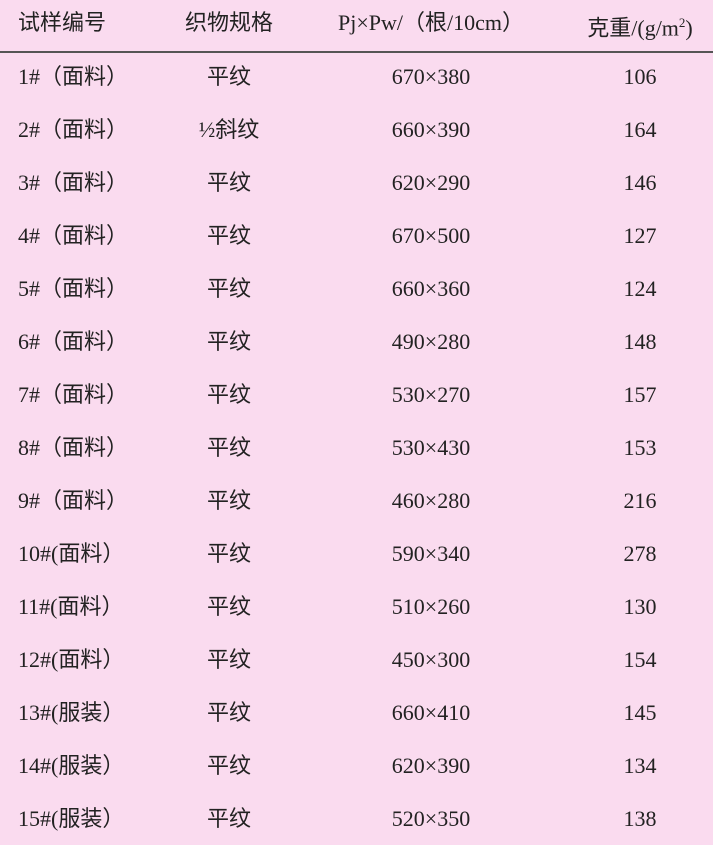 Image resolution: width=713 pixels, height=845 pixels. I want to click on cell-sample-id: 2#（面料）, so click(73, 129).